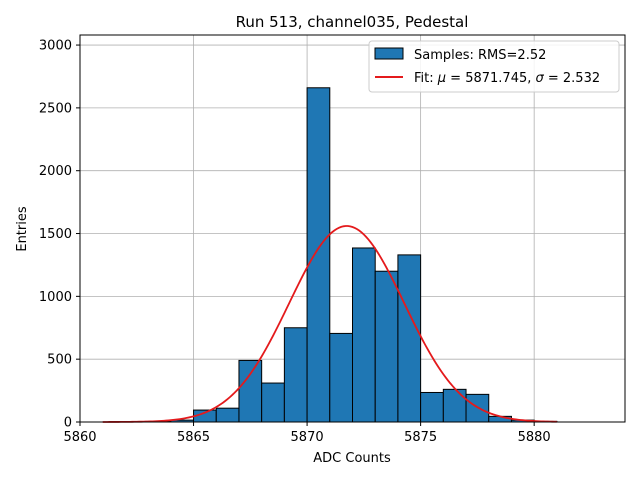 The height and width of the screenshot is (480, 640). I want to click on x-tick-label: 5875, so click(420, 437).